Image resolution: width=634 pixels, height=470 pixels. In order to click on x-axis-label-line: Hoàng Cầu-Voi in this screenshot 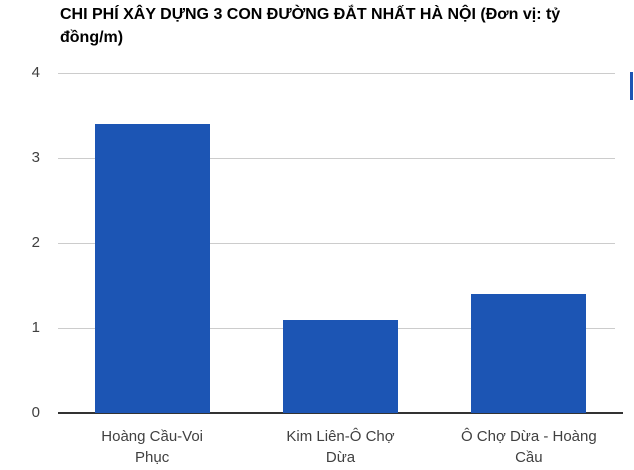, I will do `click(152, 436)`.